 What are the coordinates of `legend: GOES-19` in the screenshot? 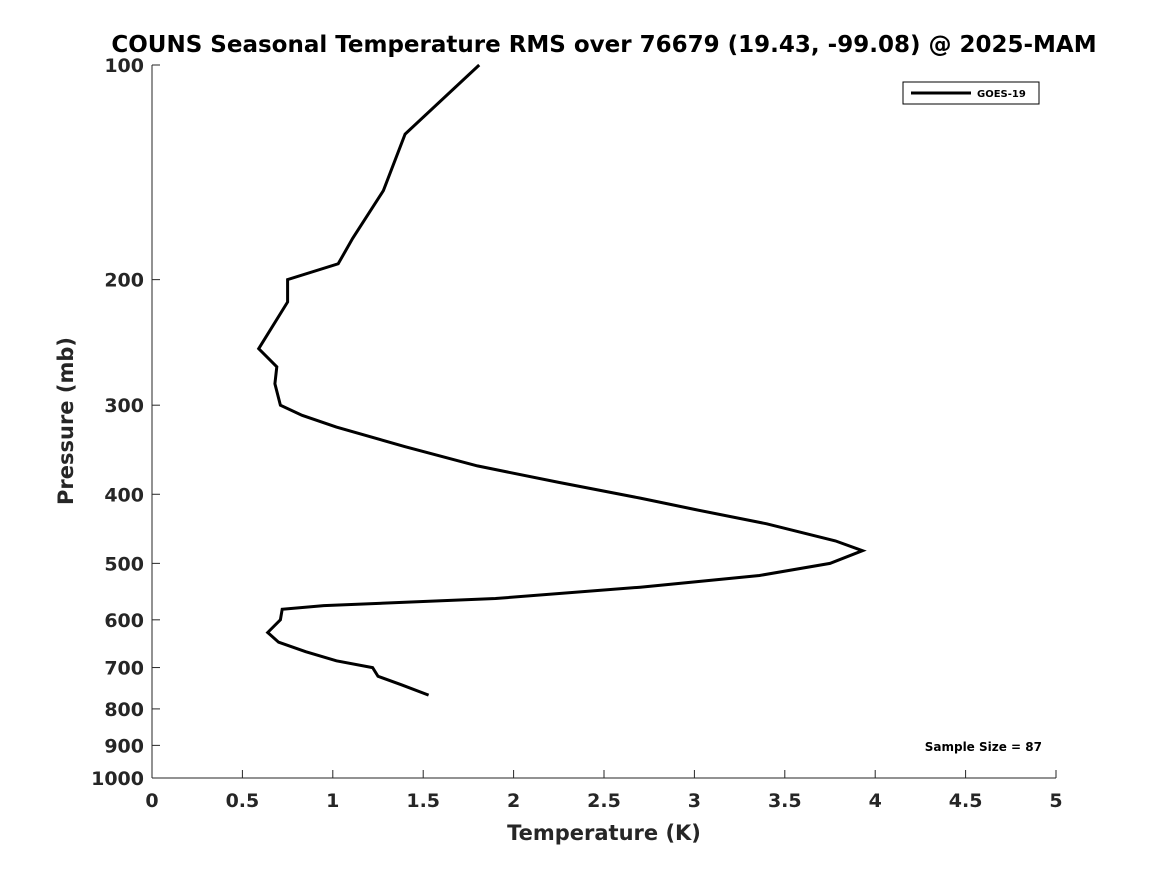 It's located at (971, 93).